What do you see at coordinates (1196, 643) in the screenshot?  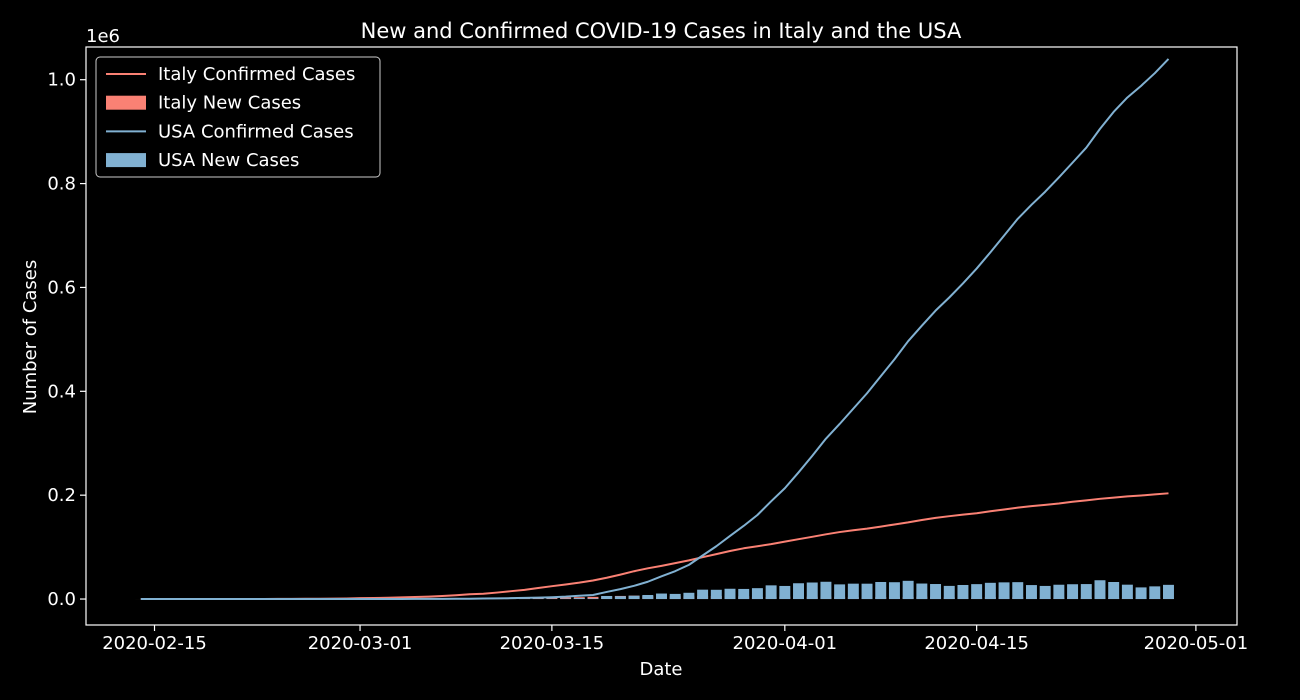 I see `x-tick-label: 2020-05-01` at bounding box center [1196, 643].